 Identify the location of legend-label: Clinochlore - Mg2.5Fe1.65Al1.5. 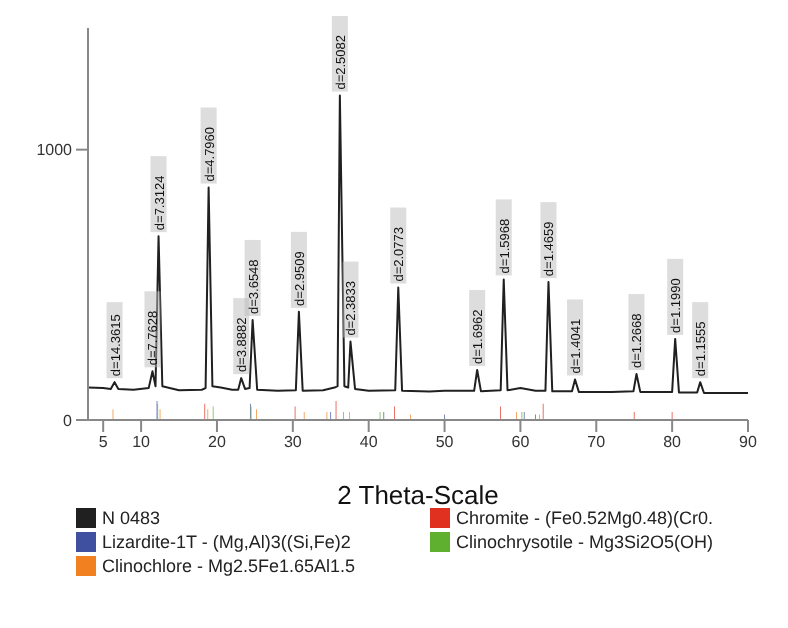
(229, 566).